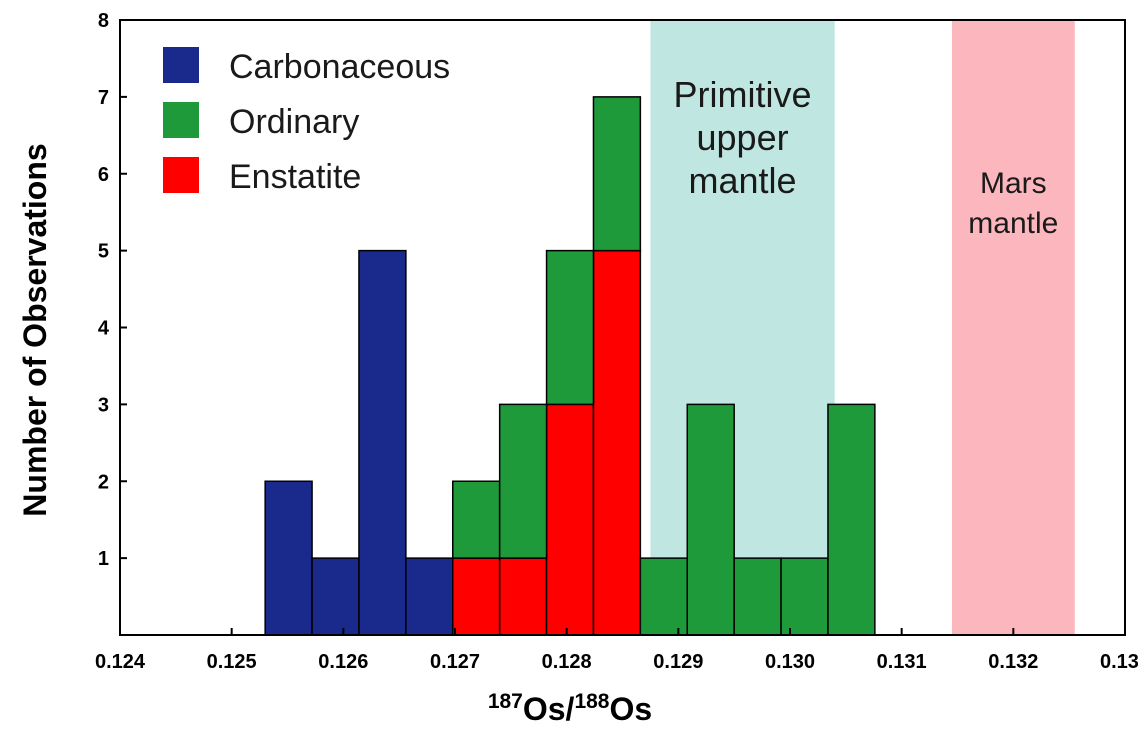 This screenshot has height=738, width=1138. I want to click on y-tick-label: 2, so click(103, 482).